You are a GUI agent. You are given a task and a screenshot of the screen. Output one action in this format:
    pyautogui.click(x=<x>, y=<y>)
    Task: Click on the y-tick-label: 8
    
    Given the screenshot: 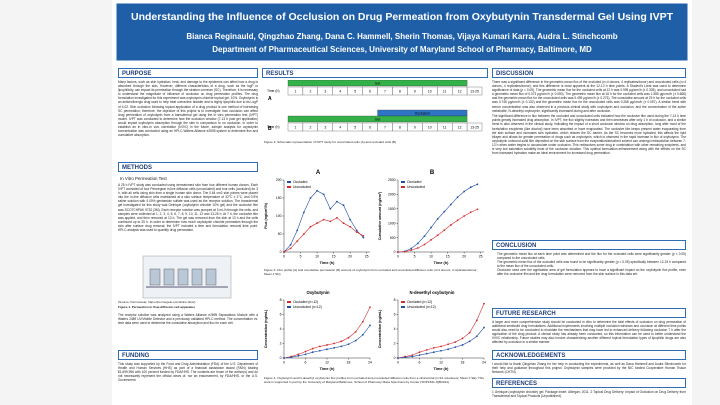 What is the action you would take?
    pyautogui.click(x=281, y=300)
    